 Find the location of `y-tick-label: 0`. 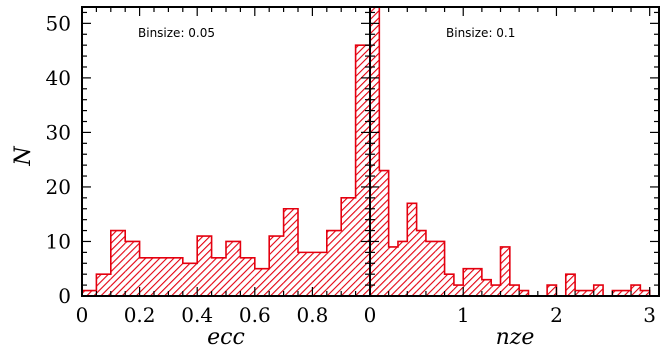

y-tick-label: 0 is located at coordinates (64, 296).